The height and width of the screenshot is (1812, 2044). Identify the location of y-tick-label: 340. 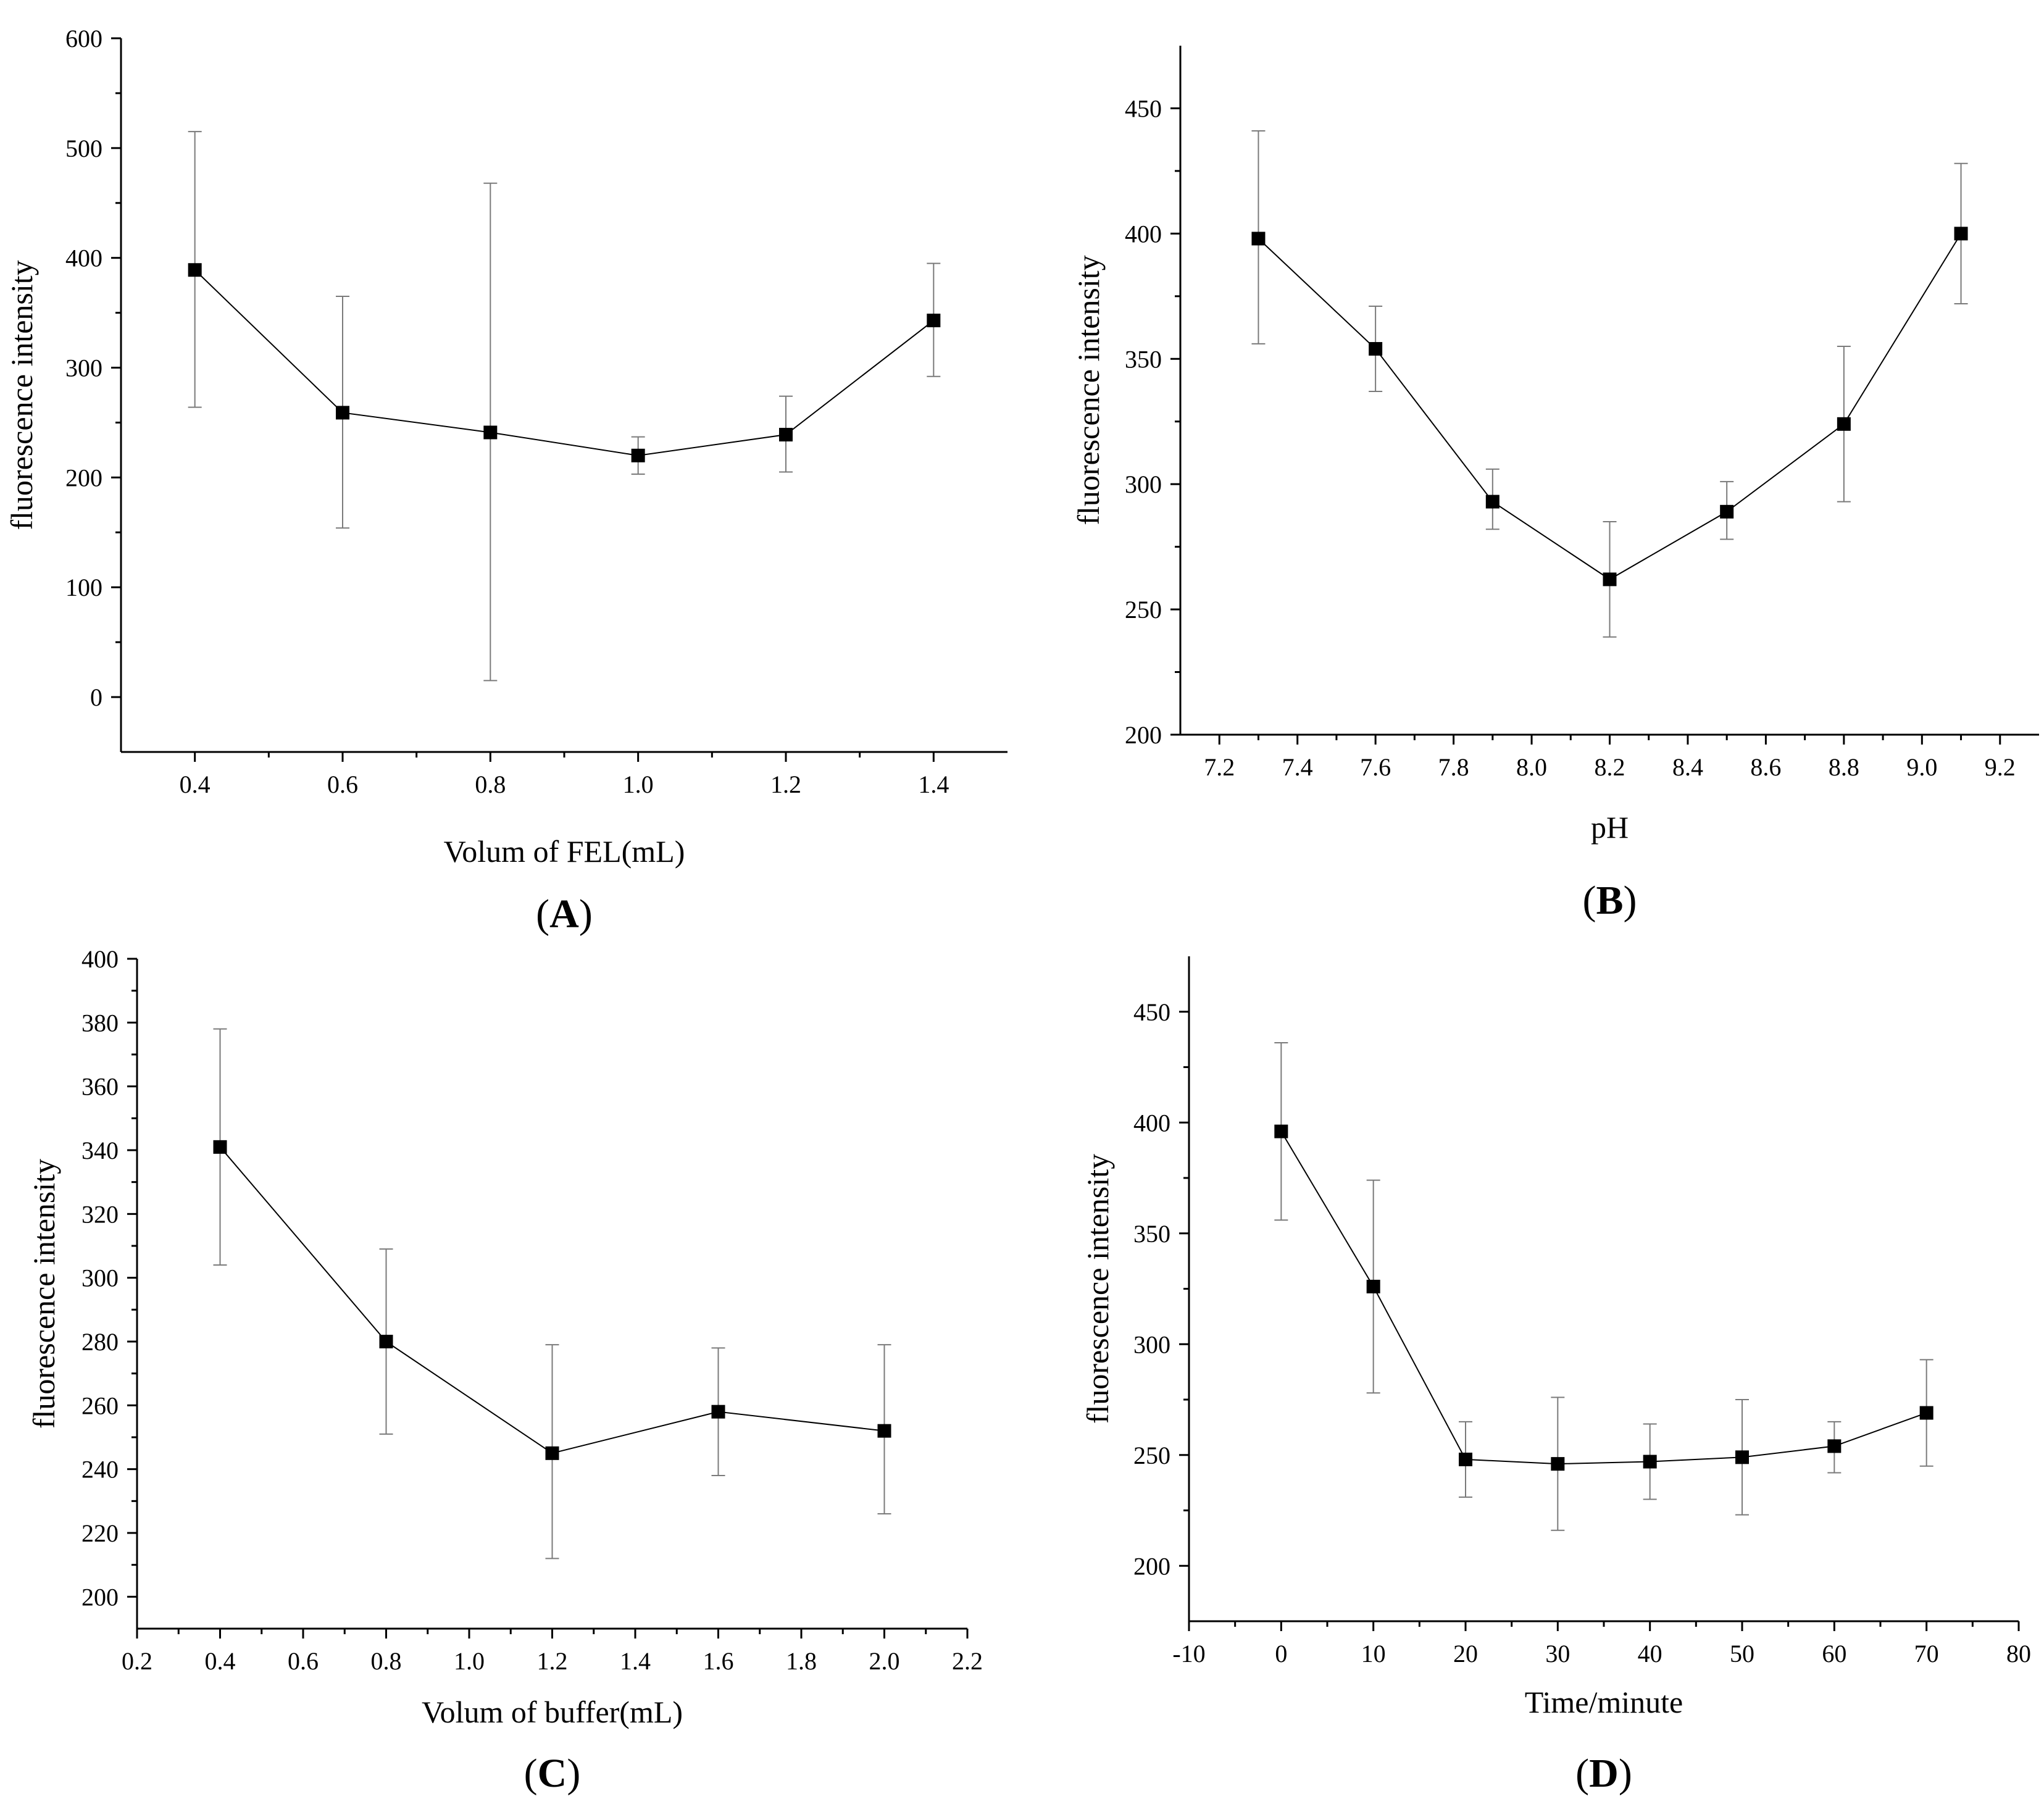
(100, 1150).